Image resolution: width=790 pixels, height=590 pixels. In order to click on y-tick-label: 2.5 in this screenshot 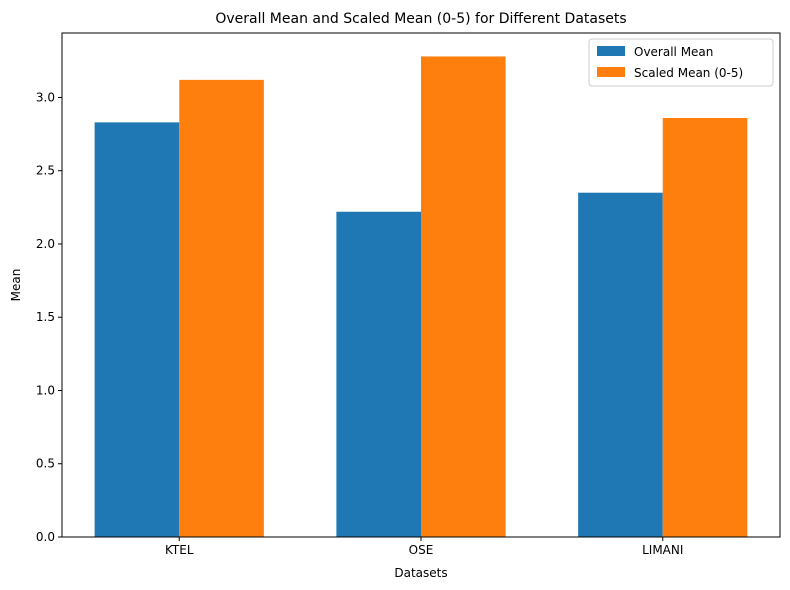, I will do `click(45, 171)`.